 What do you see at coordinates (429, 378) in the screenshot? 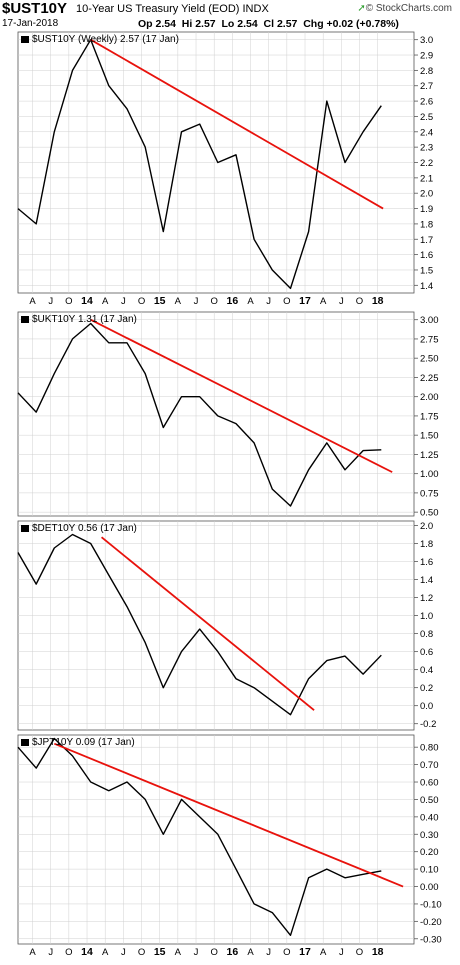
I see `y-tick-label: 2.25` at bounding box center [429, 378].